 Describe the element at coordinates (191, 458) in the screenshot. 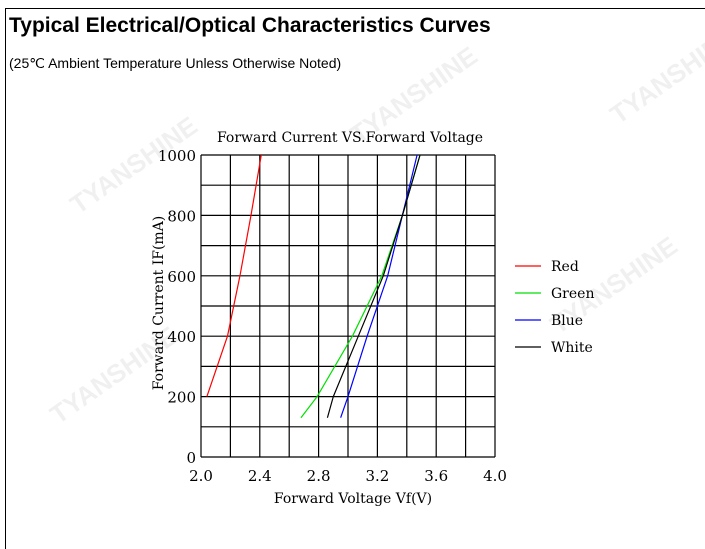

I see `y-tick-label: 0` at that location.